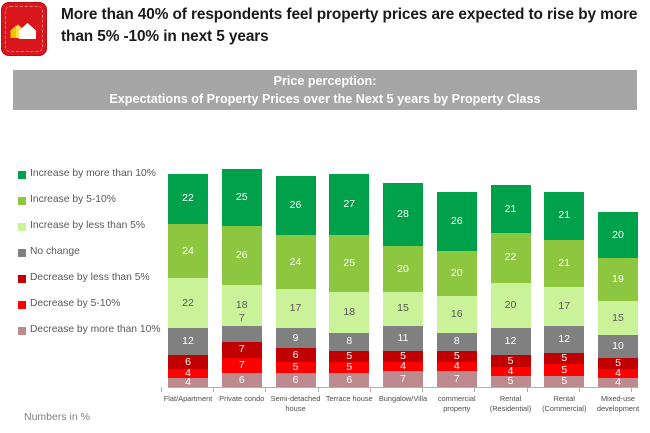  Describe the element at coordinates (510, 403) in the screenshot. I see `x-axis-category-label: Rental (Residential)` at that location.